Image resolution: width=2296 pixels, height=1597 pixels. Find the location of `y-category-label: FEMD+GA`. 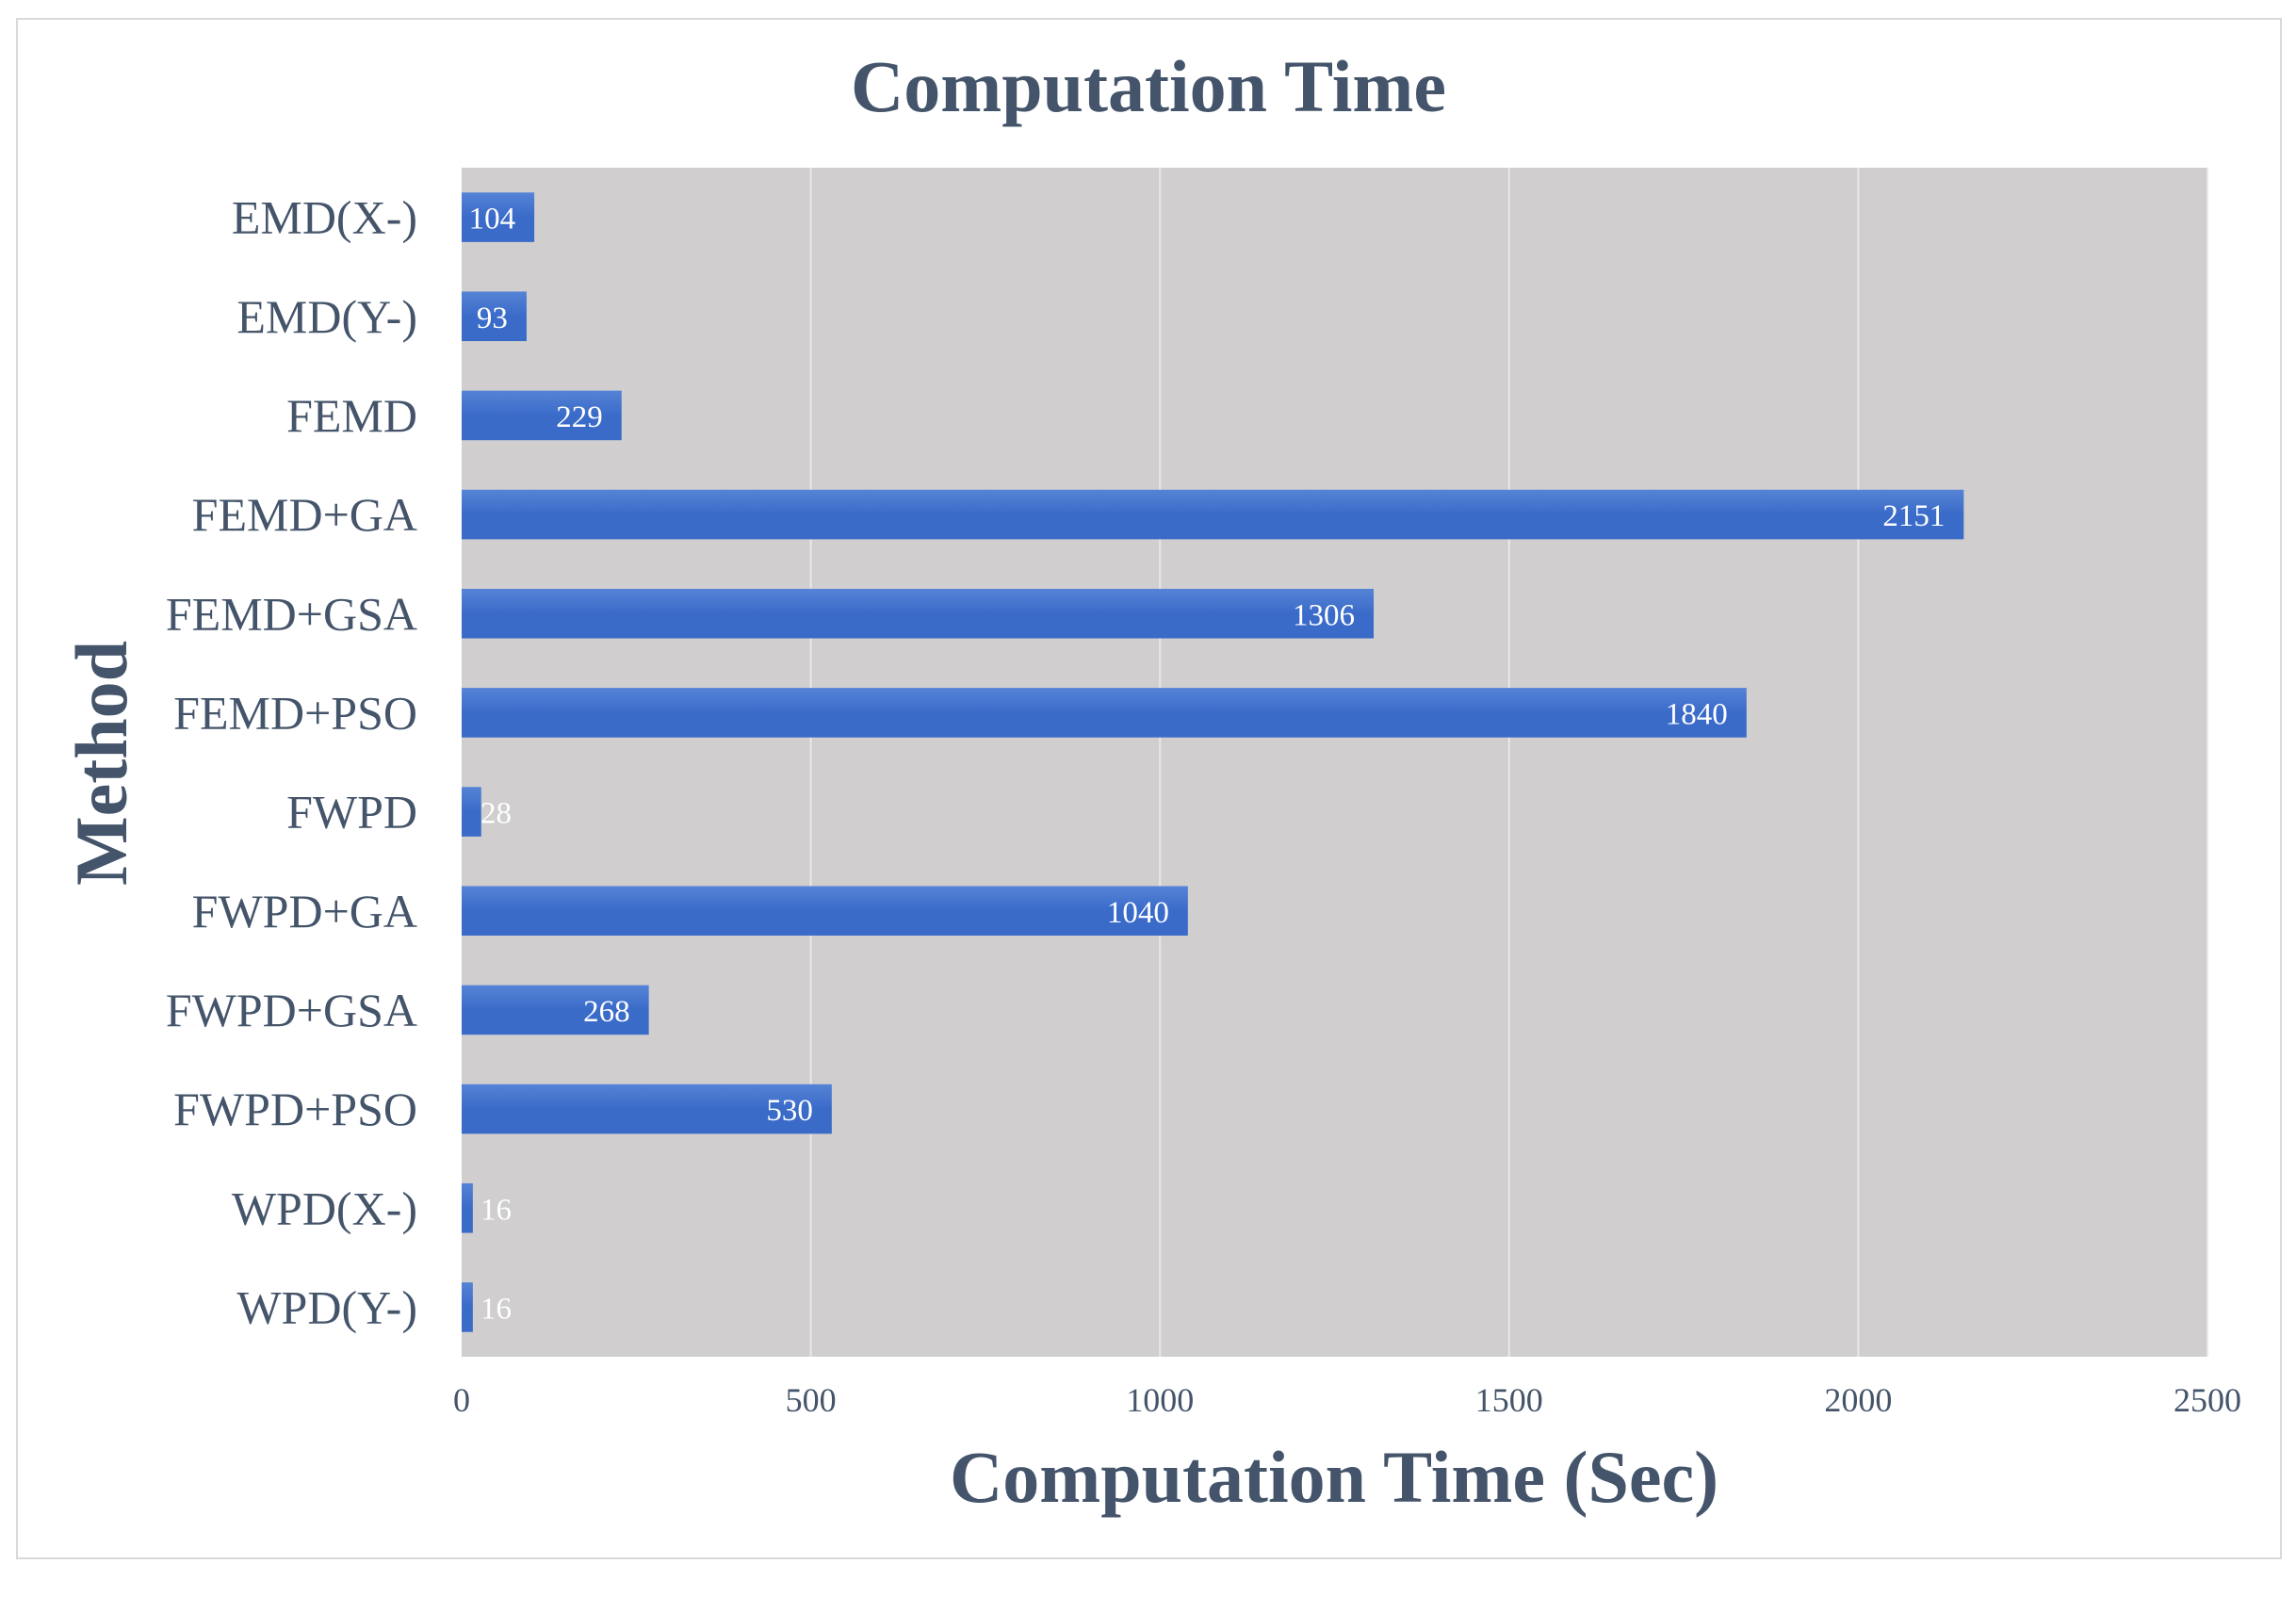

y-category-label: FEMD+GA is located at coordinates (304, 514).